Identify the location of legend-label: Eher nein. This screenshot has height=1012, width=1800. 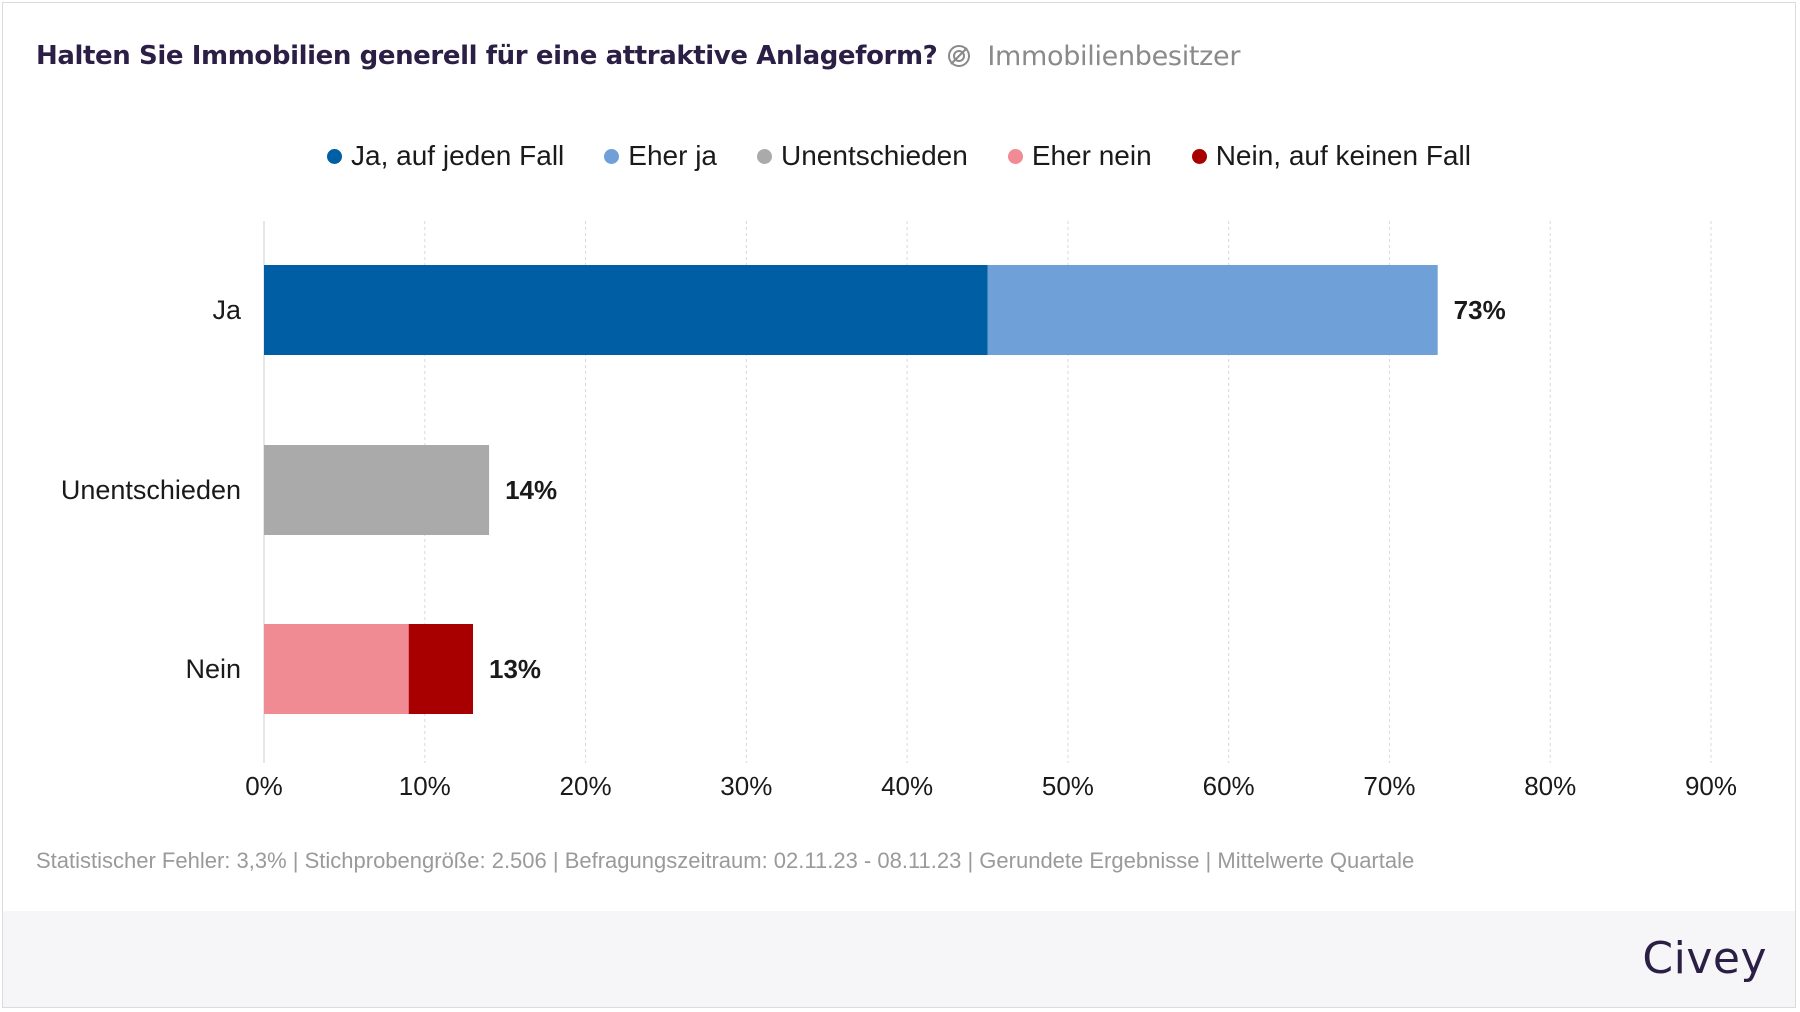
(1091, 155).